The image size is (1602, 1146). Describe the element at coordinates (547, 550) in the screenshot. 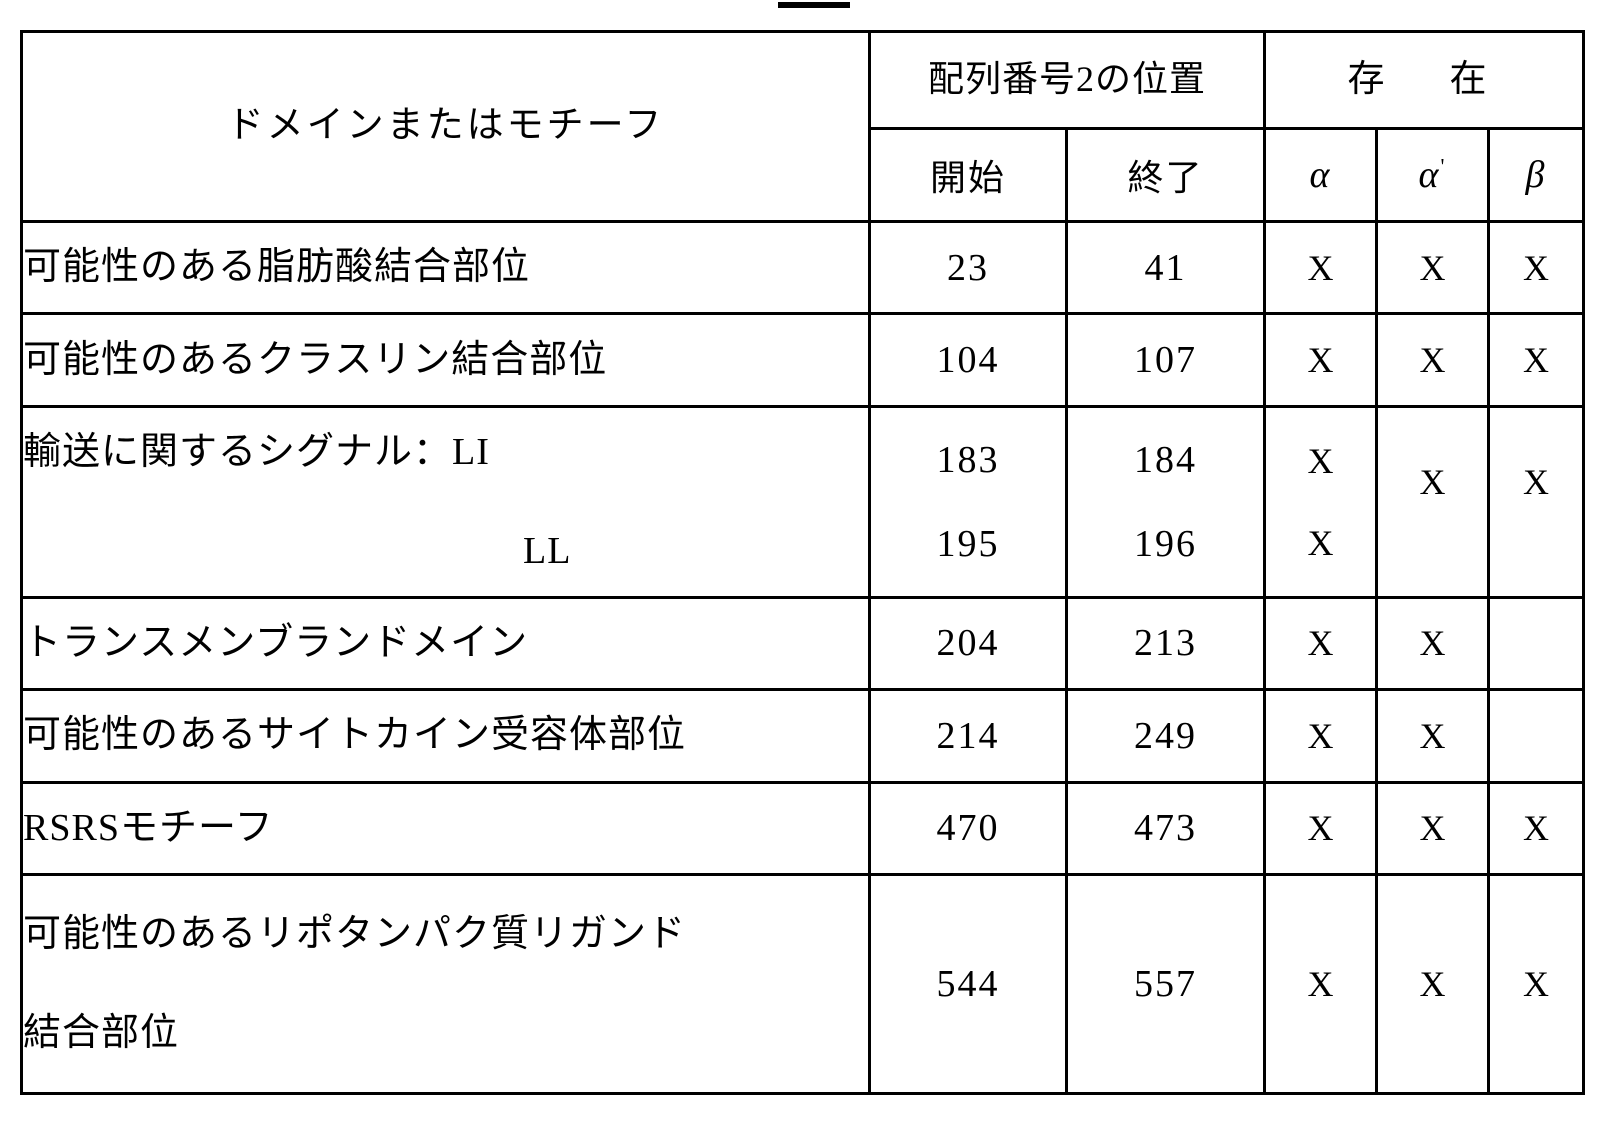

I see `row-name-line-2: LL` at that location.